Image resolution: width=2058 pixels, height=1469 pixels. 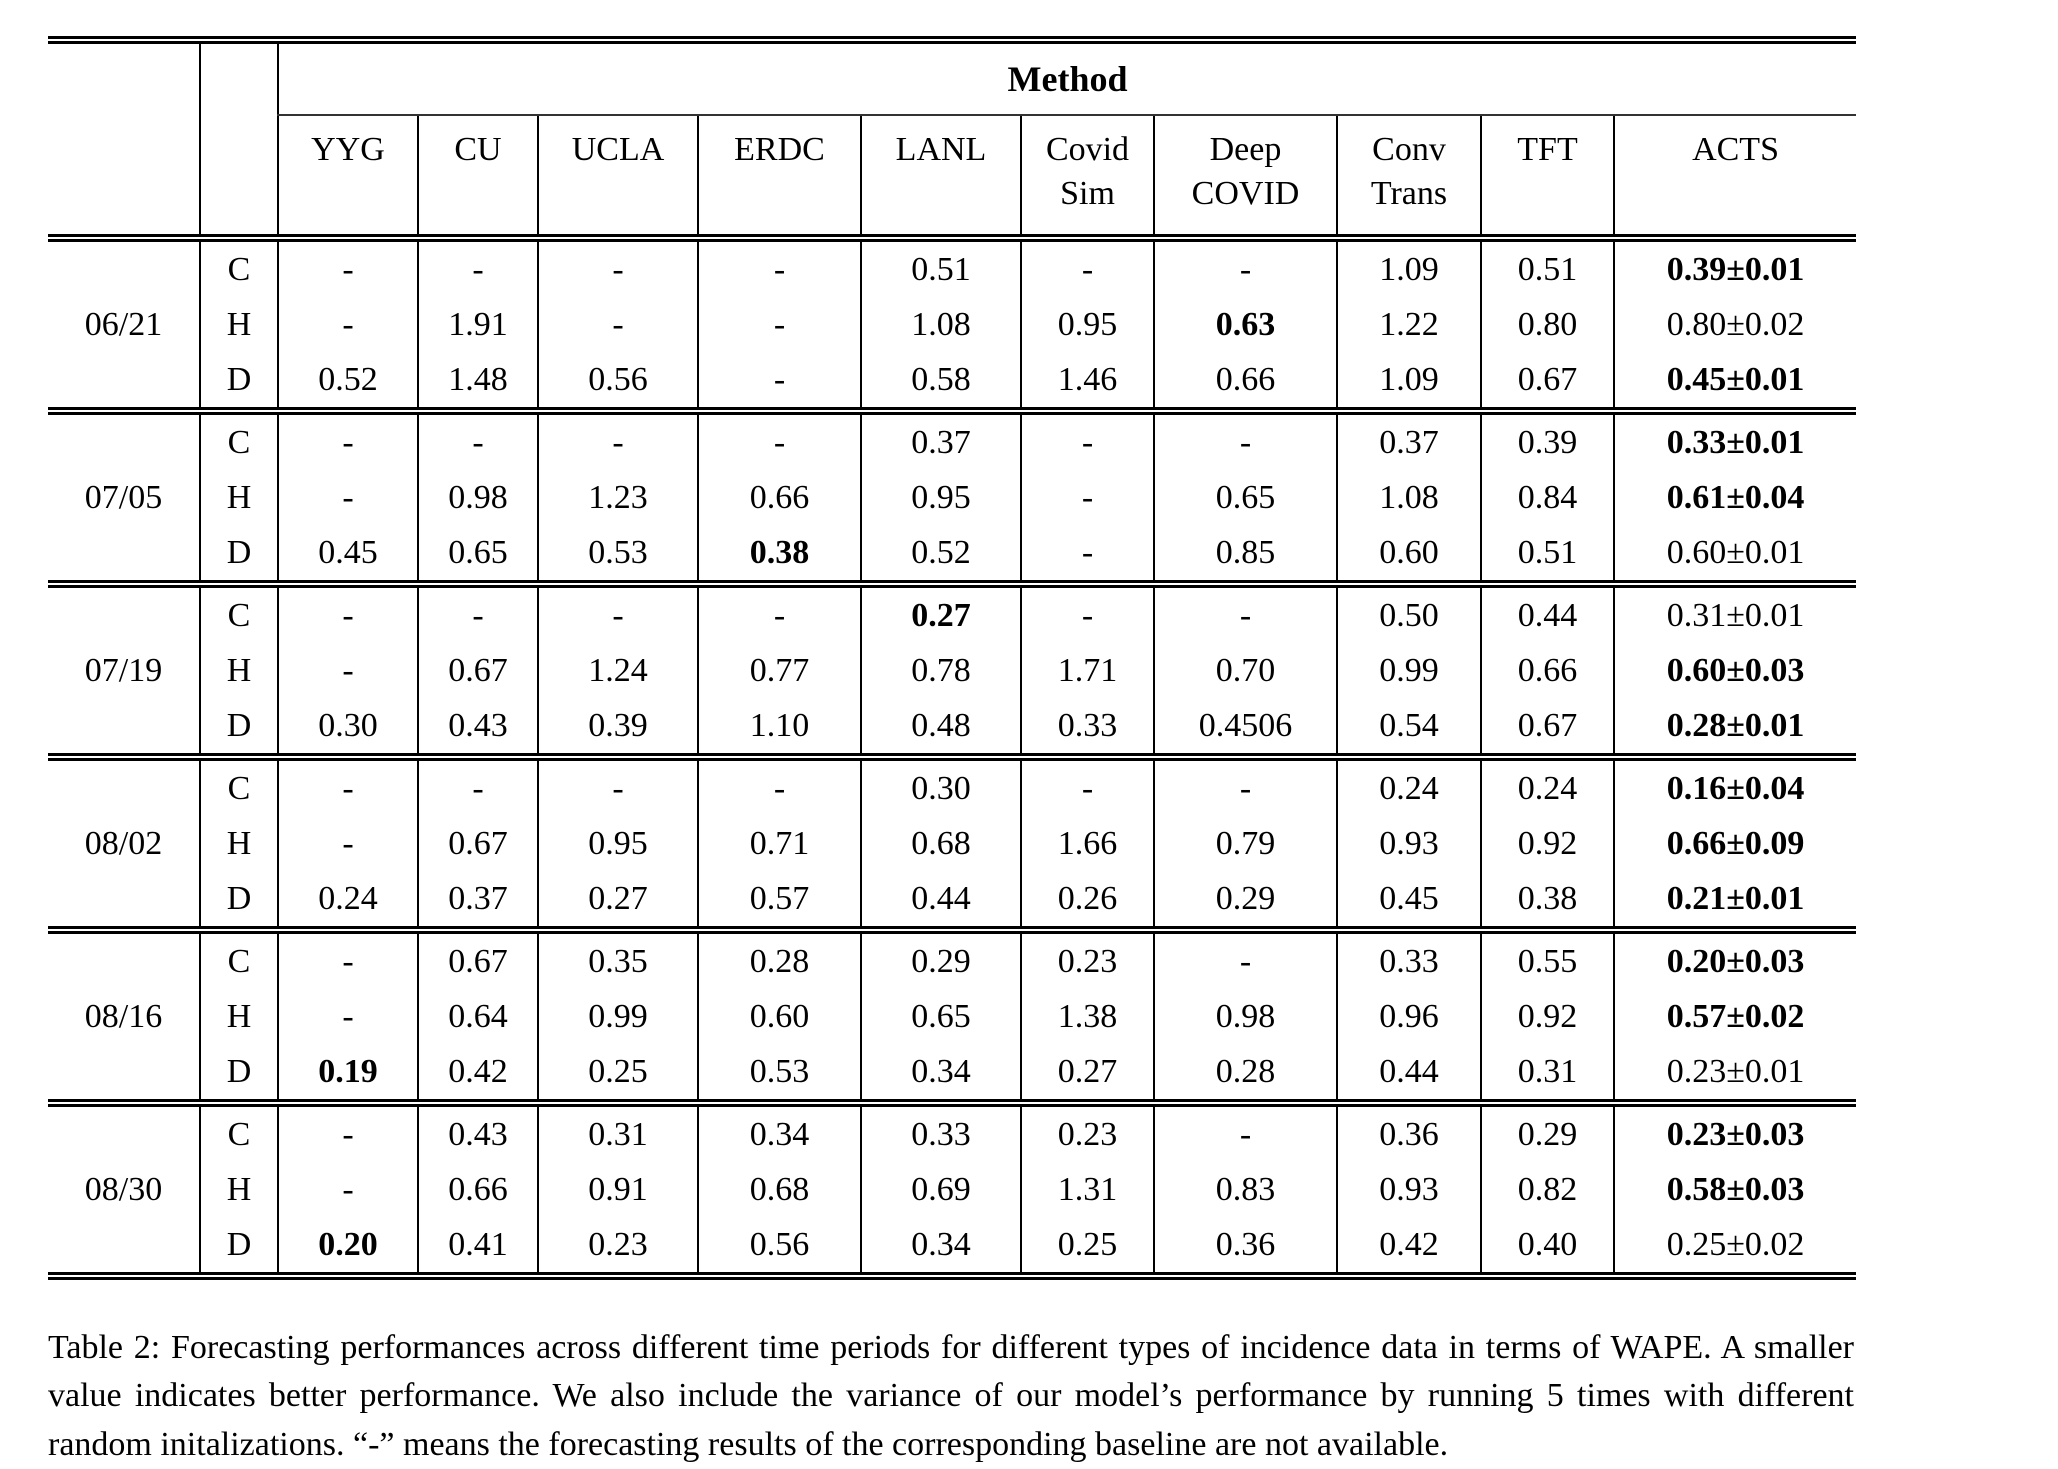 I want to click on date-cell: 06/21, so click(x=124, y=322).